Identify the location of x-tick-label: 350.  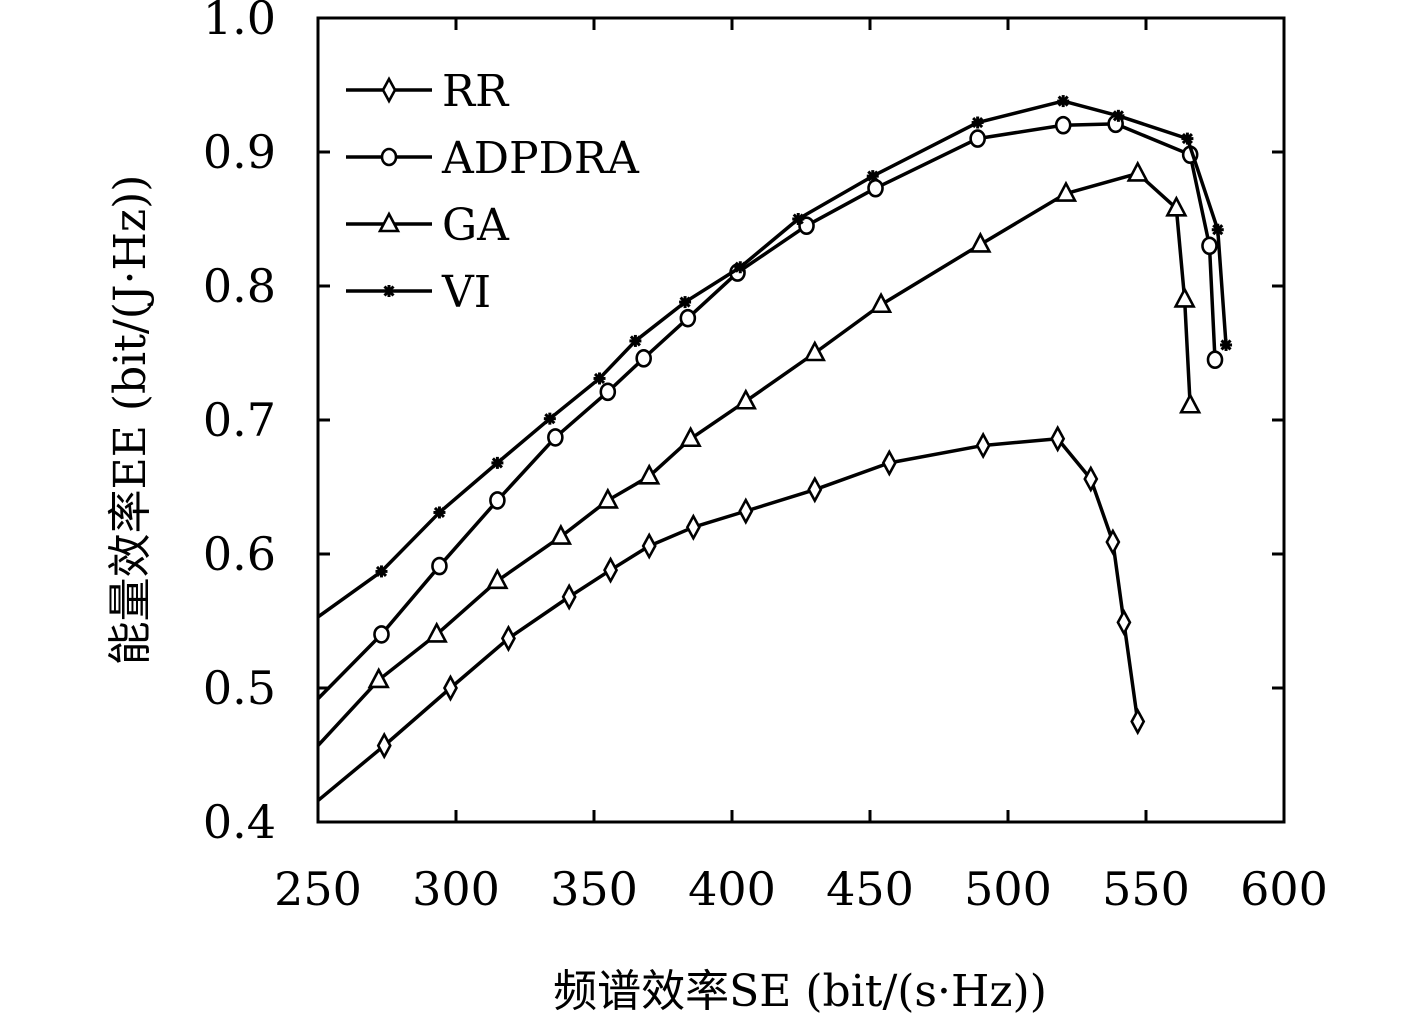
(594, 889).